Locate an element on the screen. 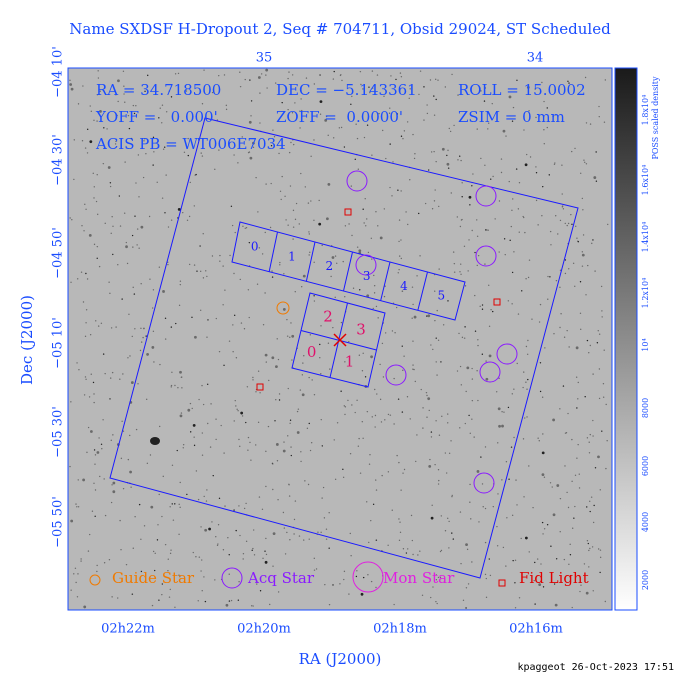  fid-light is located at coordinates (348, 212).